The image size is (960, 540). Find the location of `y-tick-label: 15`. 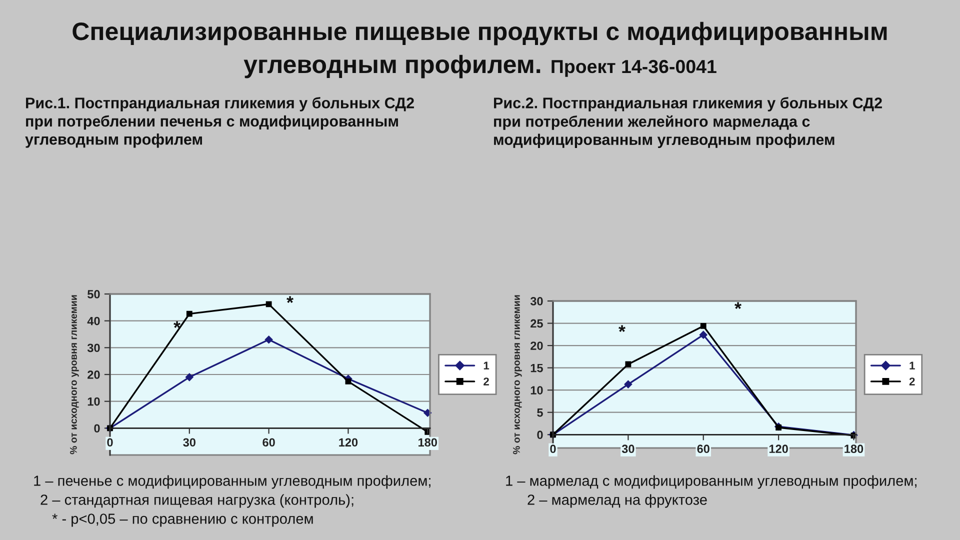

y-tick-label: 15 is located at coordinates (536, 368).